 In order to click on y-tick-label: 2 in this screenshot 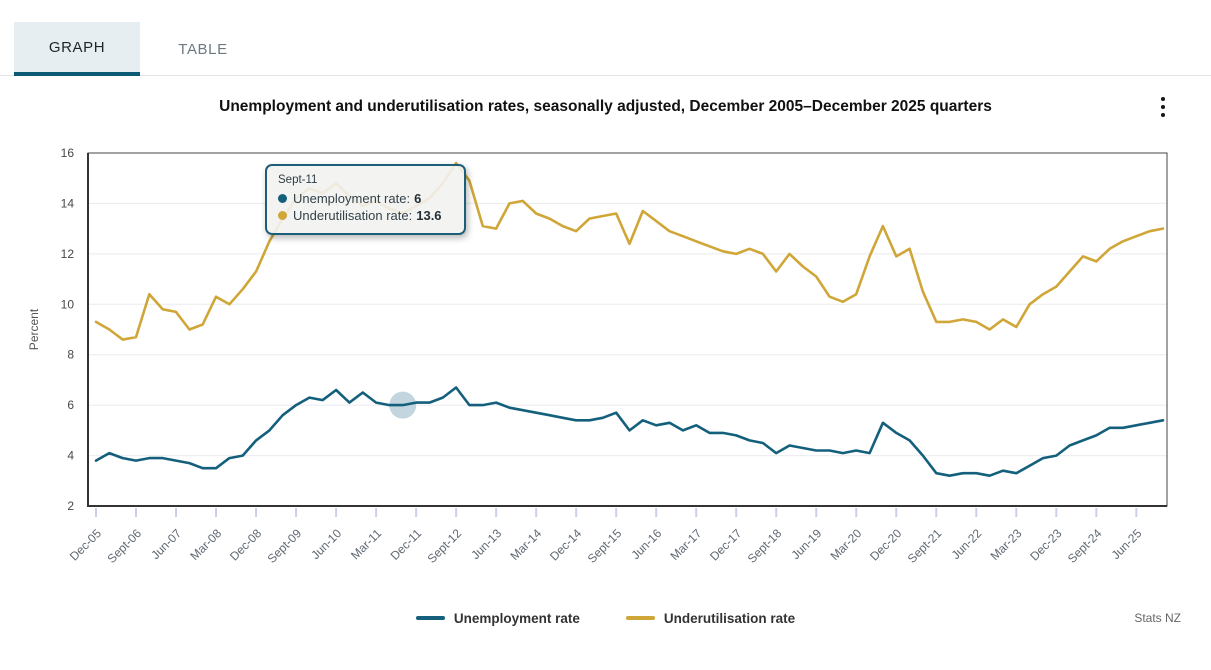, I will do `click(70, 506)`.